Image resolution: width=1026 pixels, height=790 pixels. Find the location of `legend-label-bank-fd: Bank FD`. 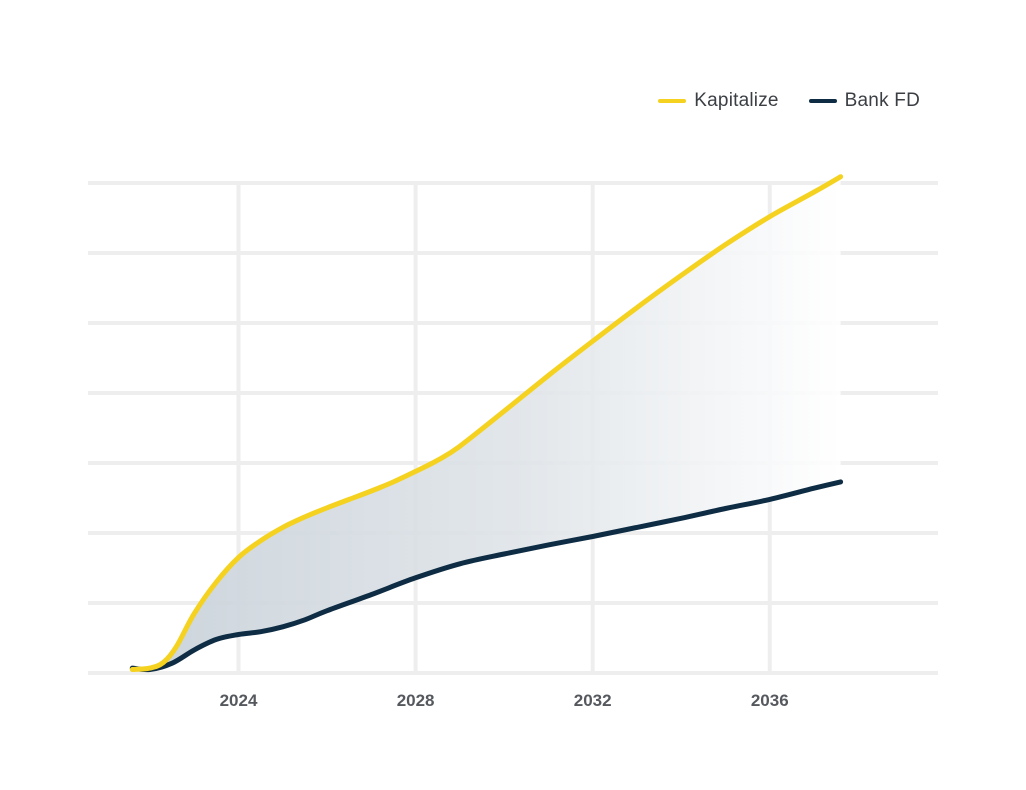

legend-label-bank-fd: Bank FD is located at coordinates (882, 100).